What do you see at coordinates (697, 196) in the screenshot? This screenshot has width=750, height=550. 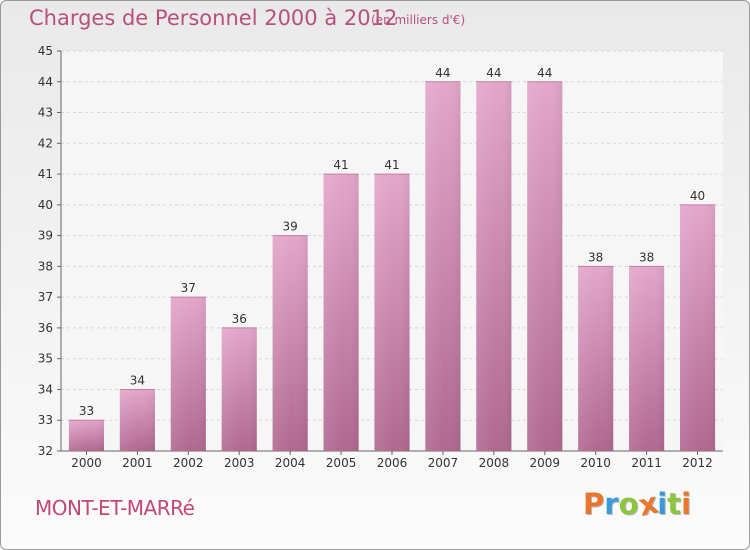 I see `data-label-2012: 40` at bounding box center [697, 196].